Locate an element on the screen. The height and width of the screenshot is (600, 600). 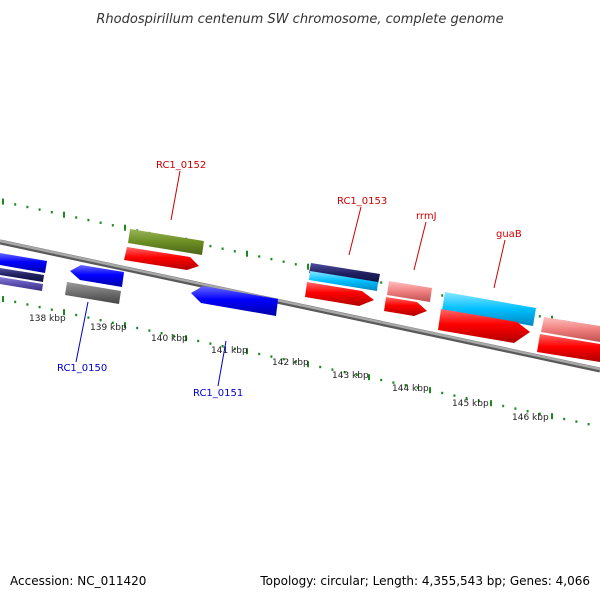
scale-label: 138 kbp is located at coordinates (47, 319).